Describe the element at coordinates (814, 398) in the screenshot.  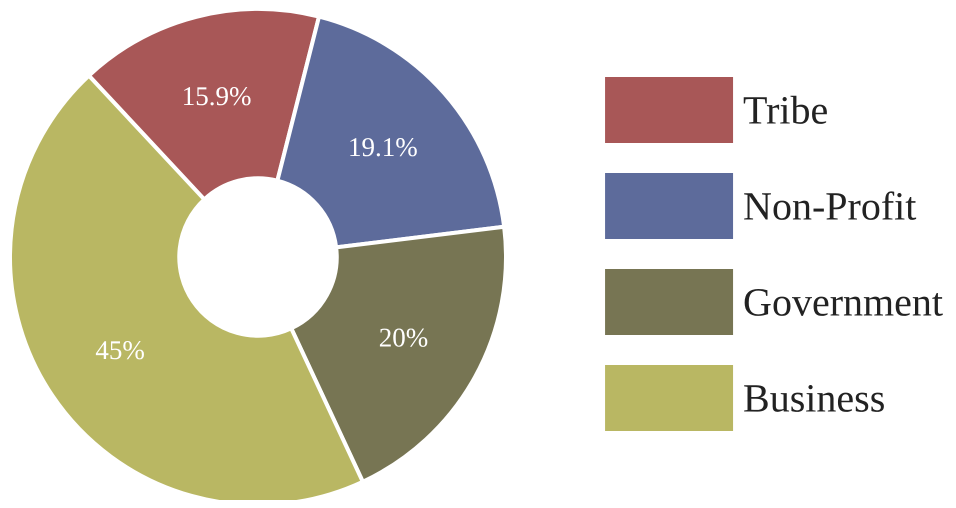
I see `legend-label: Business` at that location.